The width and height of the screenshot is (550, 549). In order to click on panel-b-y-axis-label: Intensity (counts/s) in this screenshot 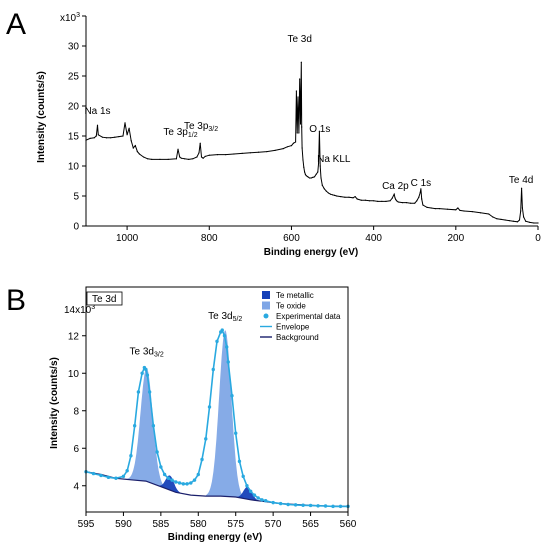, I will do `click(54, 403)`.